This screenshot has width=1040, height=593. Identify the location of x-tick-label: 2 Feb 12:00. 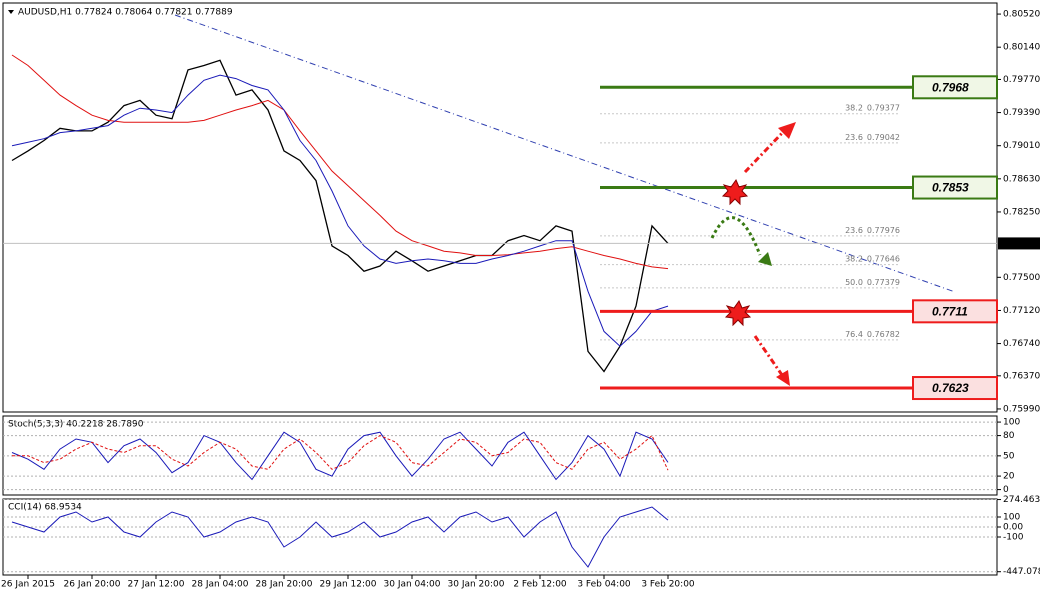
(540, 585).